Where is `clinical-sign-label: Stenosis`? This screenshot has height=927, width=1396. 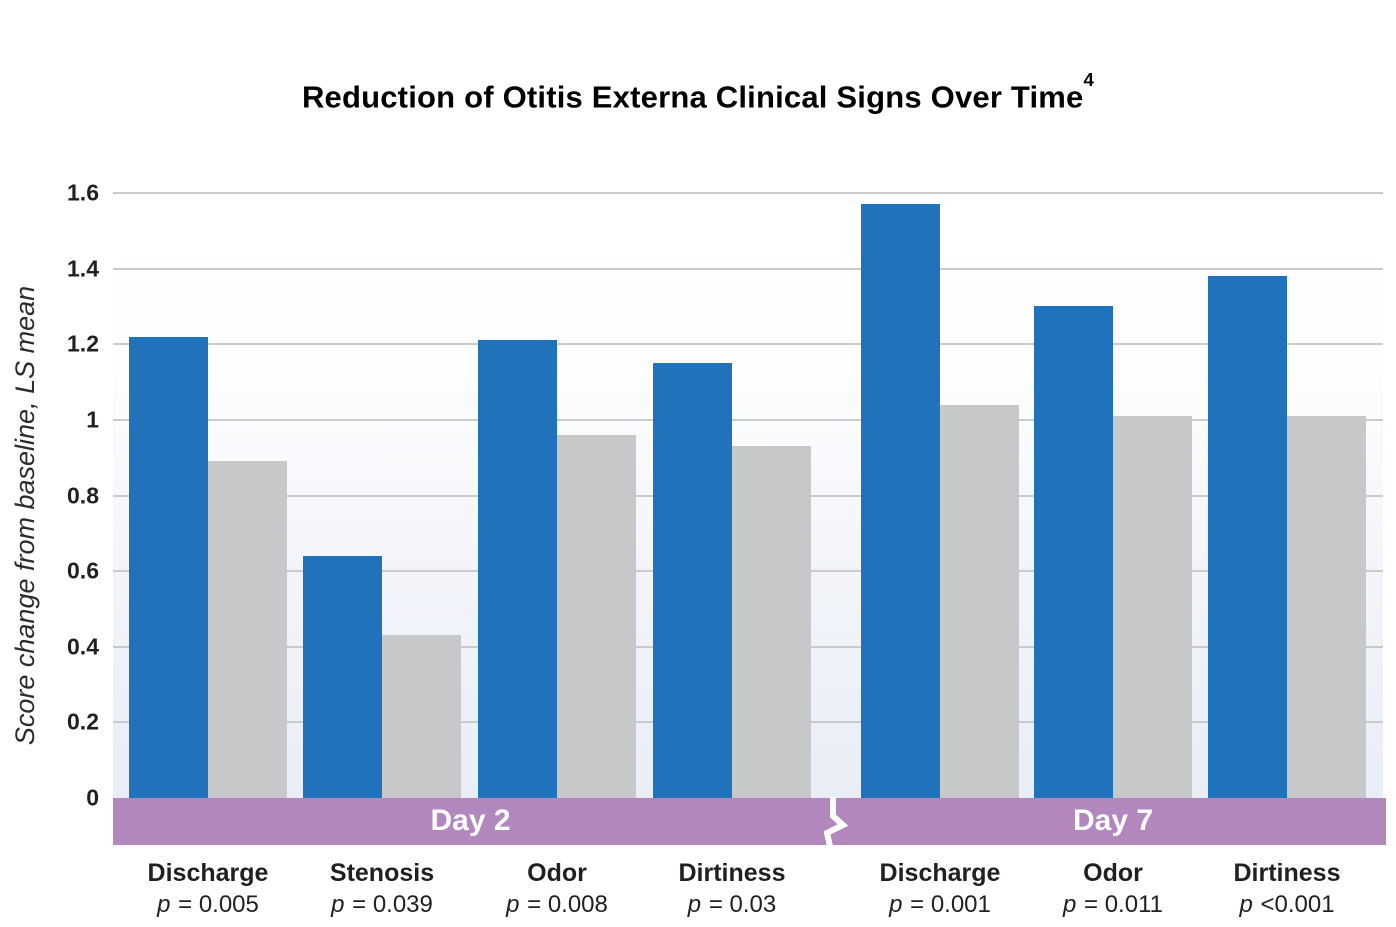
clinical-sign-label: Stenosis is located at coordinates (382, 873).